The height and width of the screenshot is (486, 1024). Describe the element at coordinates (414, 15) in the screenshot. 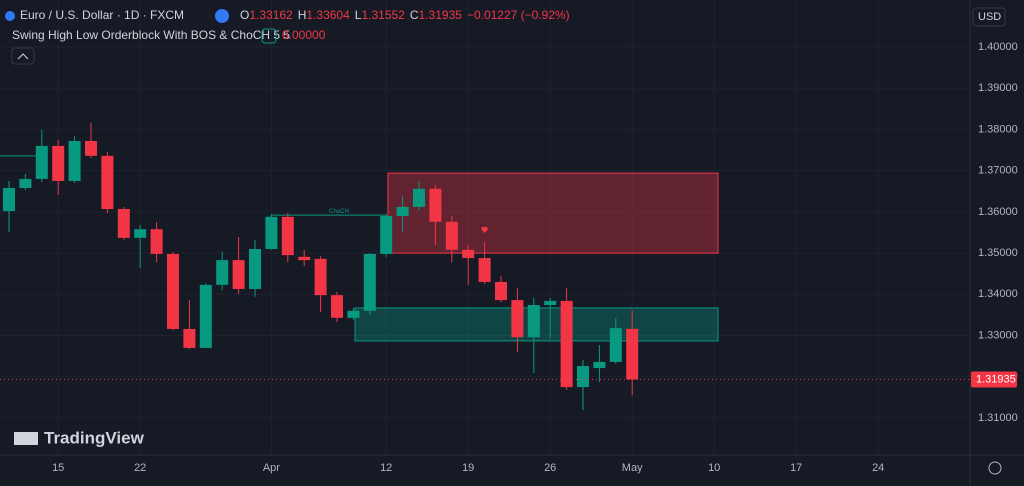

I see `c-label: C` at that location.